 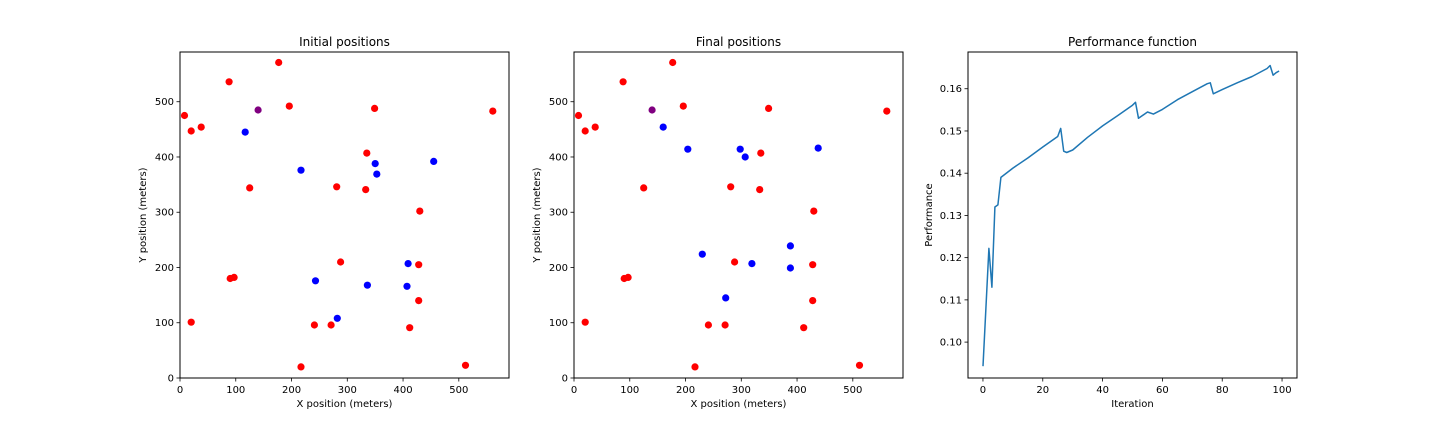 What do you see at coordinates (164, 323) in the screenshot?
I see `initial-positions-y-tick-label-1: 100` at bounding box center [164, 323].